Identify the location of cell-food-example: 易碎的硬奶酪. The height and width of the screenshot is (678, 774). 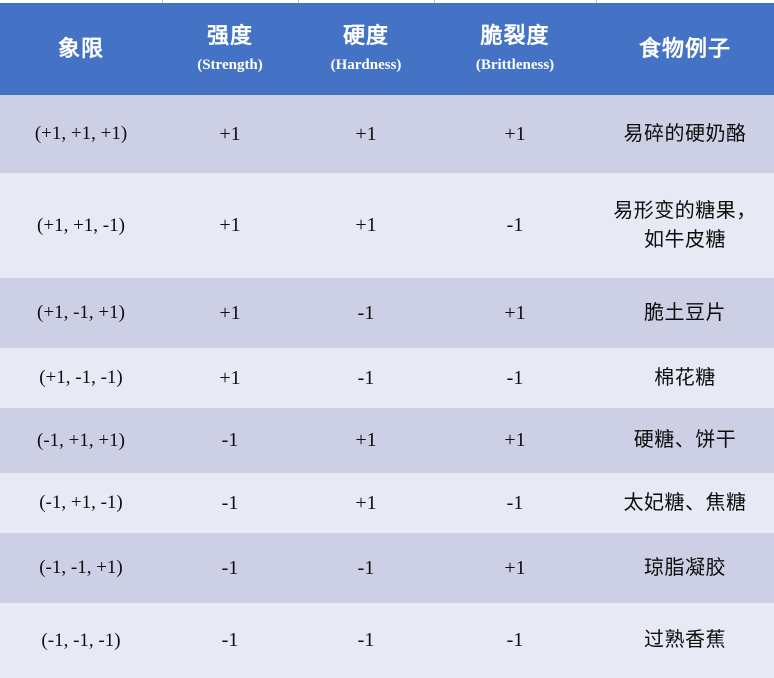
(685, 134).